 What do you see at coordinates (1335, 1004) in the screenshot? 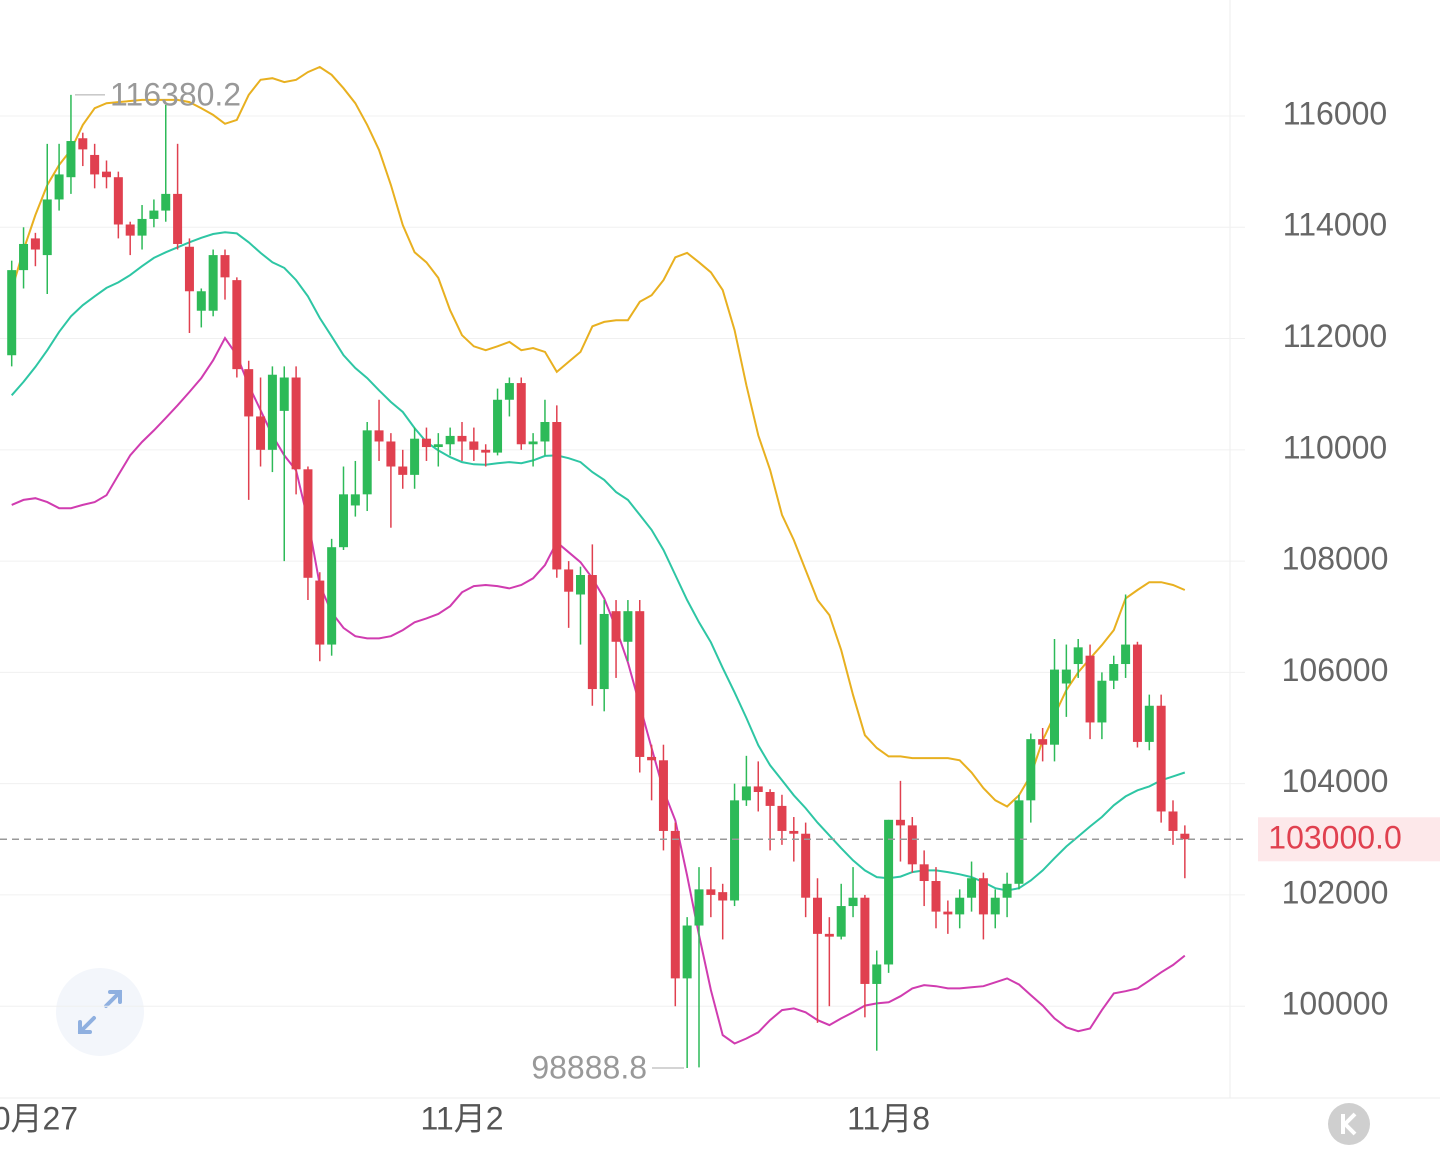
I see `y-tick-label: 100000` at bounding box center [1335, 1004].